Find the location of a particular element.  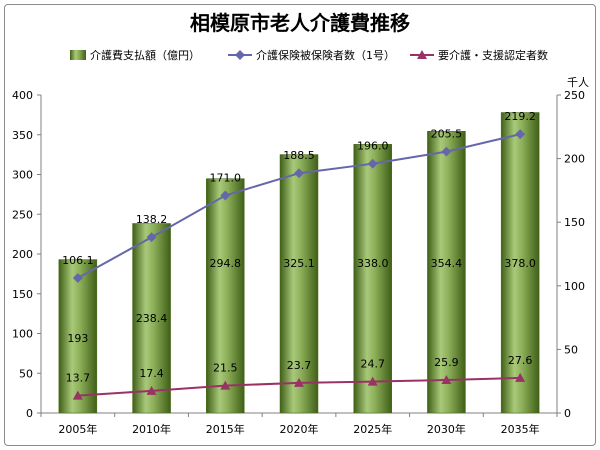

right-tick-label: 0 is located at coordinates (567, 413).